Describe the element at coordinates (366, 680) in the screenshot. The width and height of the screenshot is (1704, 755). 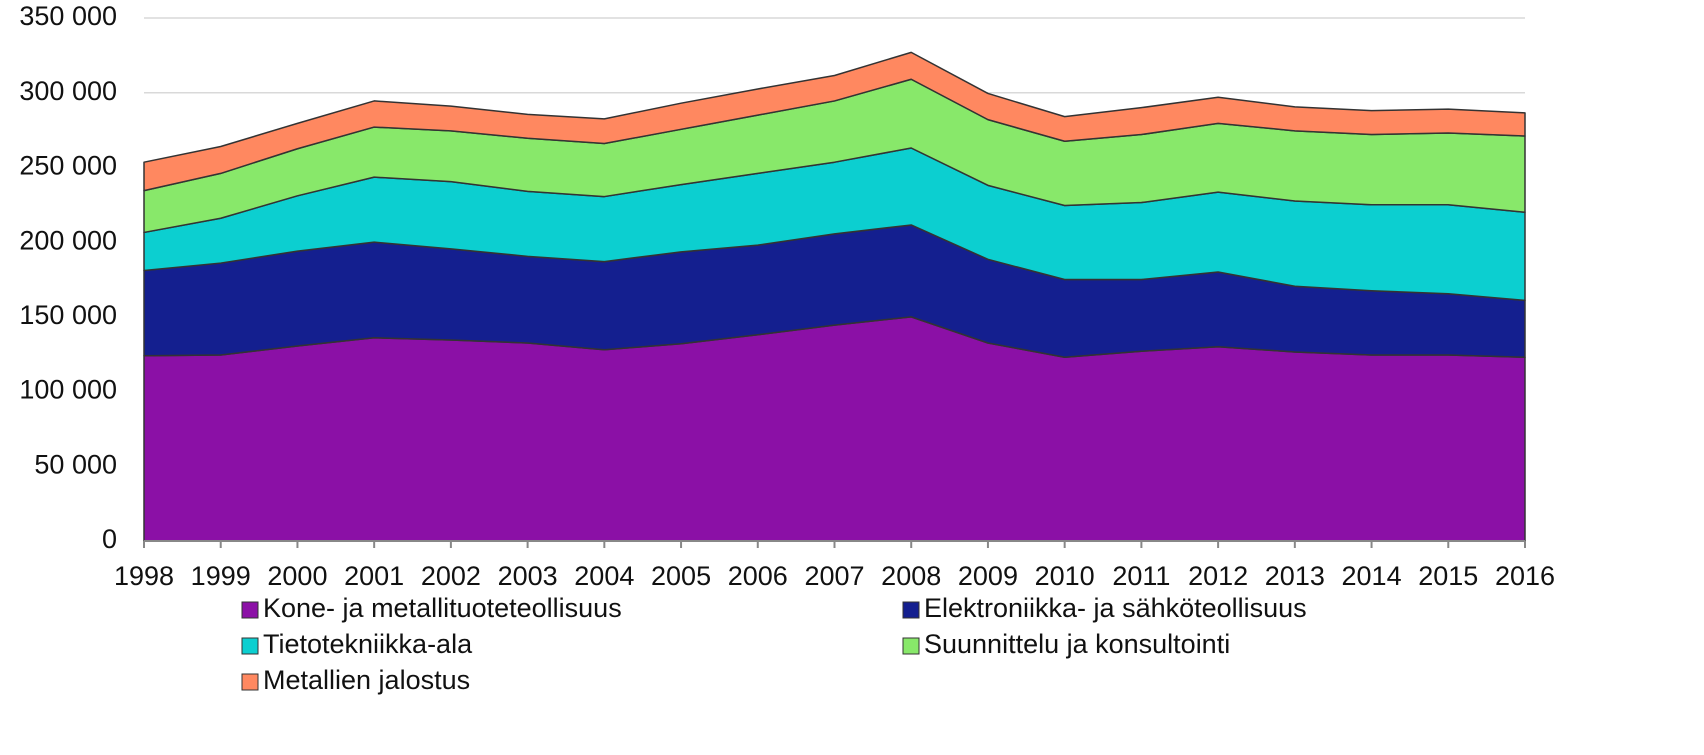
I see `legend-label: Metallien jalostus` at that location.